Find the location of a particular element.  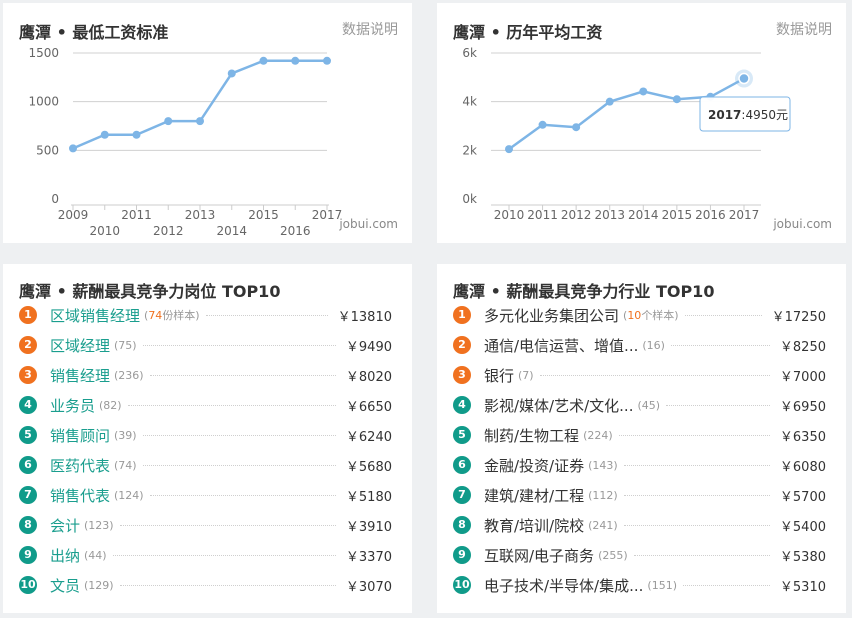

salary-value: ￥6950 is located at coordinates (802, 407).